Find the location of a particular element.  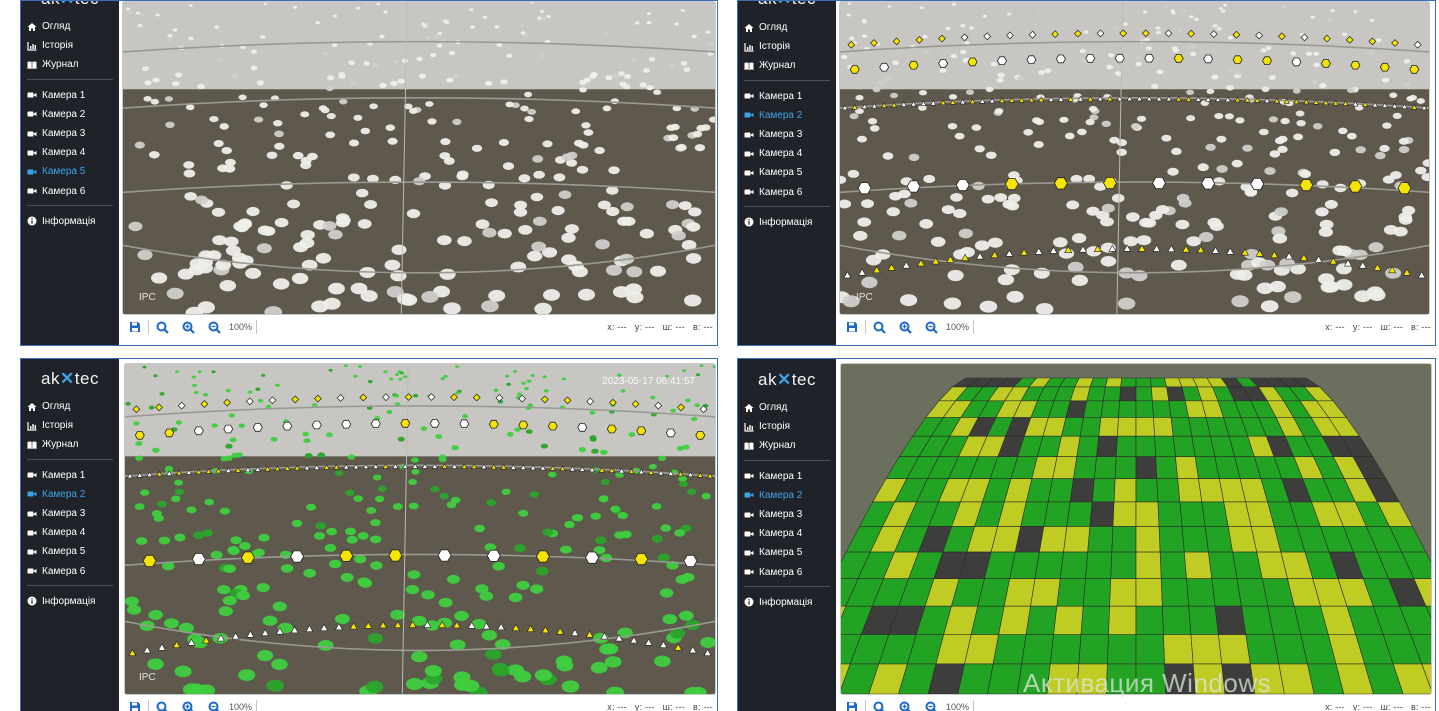

logo: ak✕tec is located at coordinates (70, 5).